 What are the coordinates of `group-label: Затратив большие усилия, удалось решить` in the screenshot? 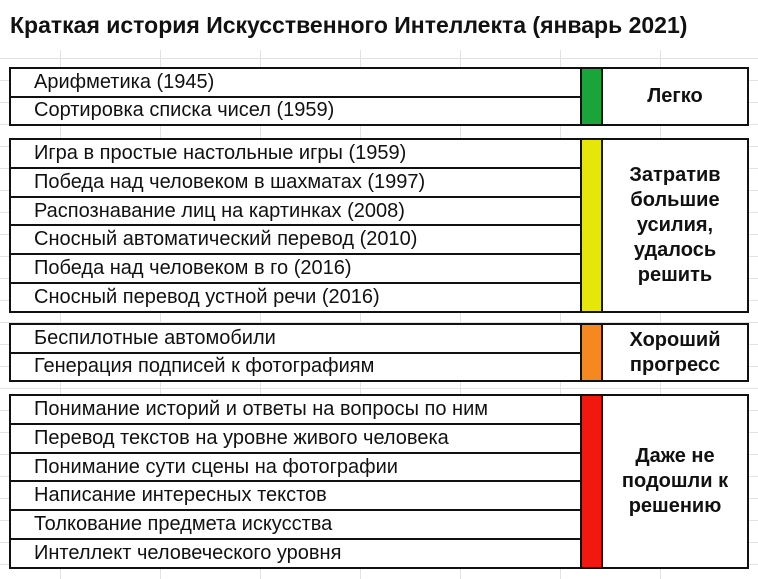 It's located at (675, 225).